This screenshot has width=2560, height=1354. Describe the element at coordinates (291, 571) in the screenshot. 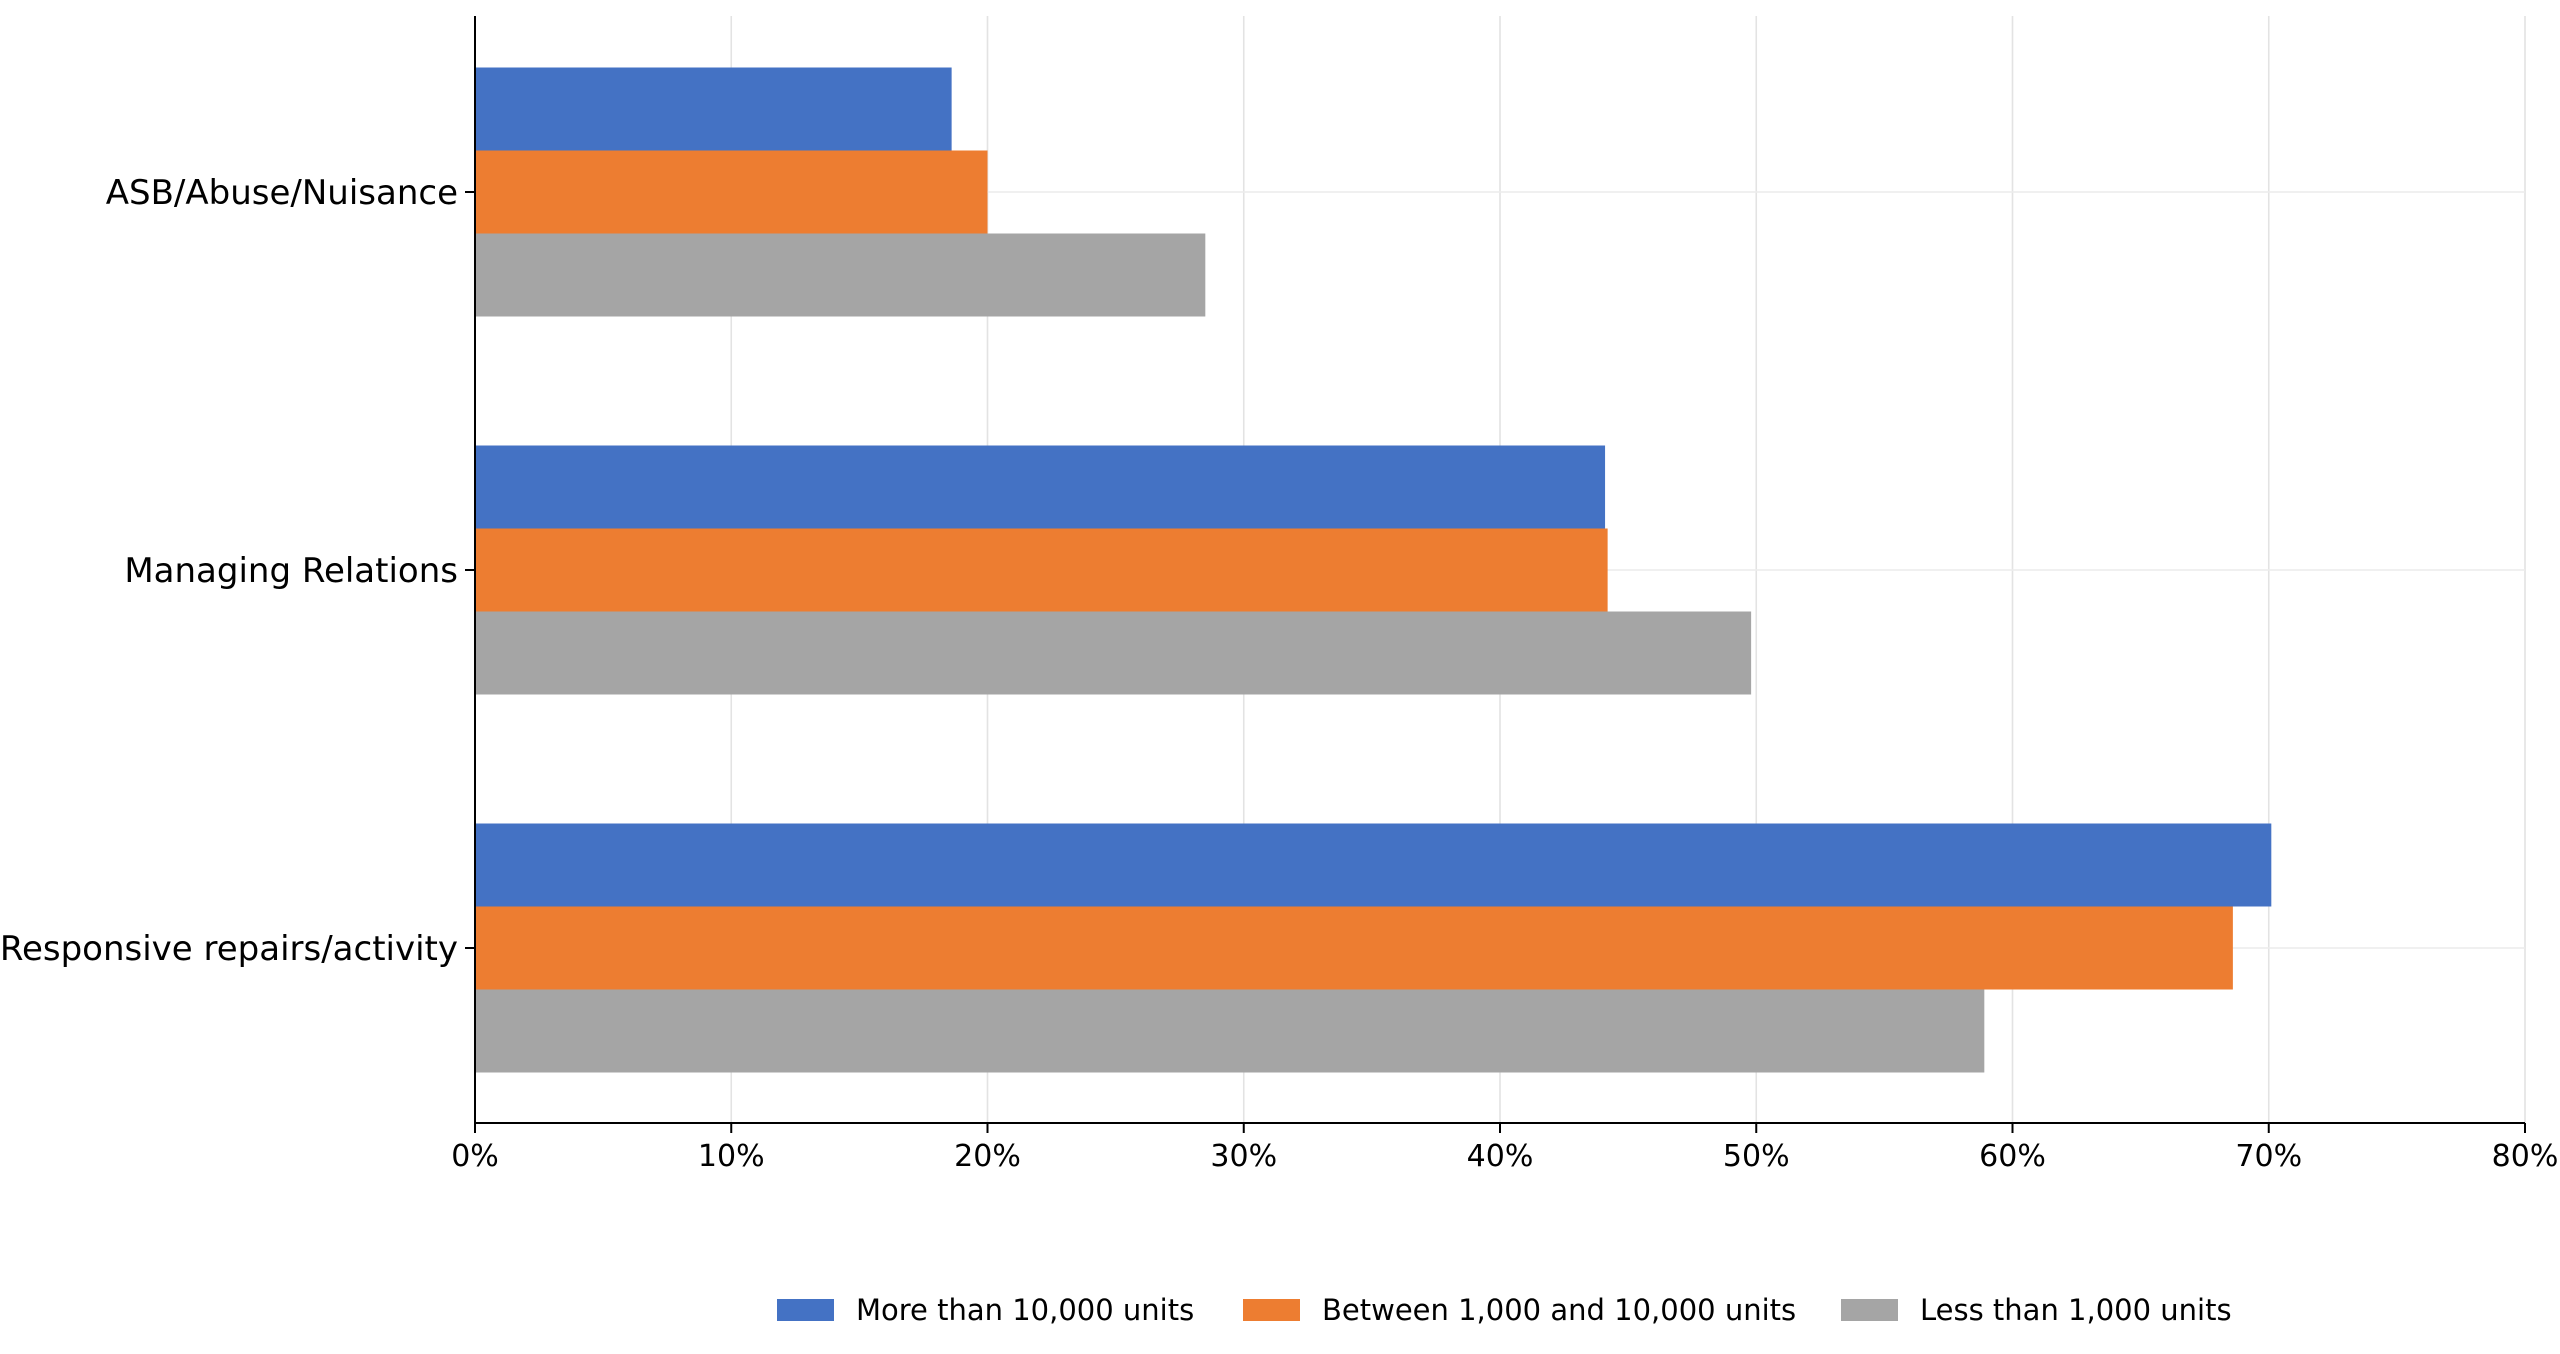

I see `category-label: Managing Relations` at that location.